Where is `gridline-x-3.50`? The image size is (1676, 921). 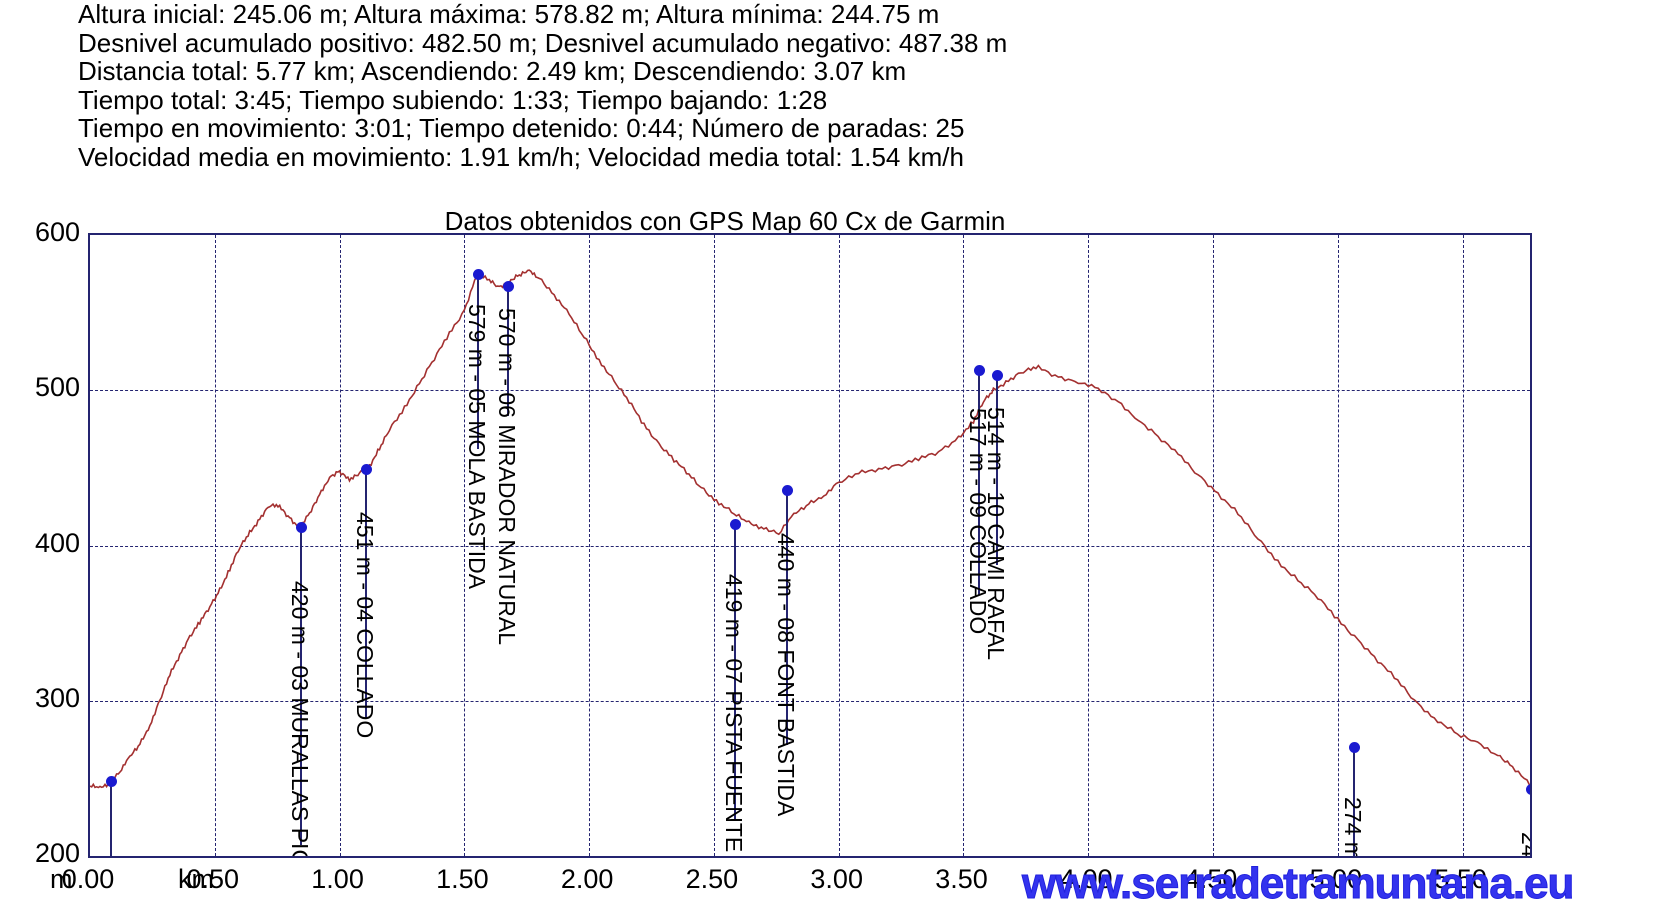 gridline-x-3.50 is located at coordinates (964, 545).